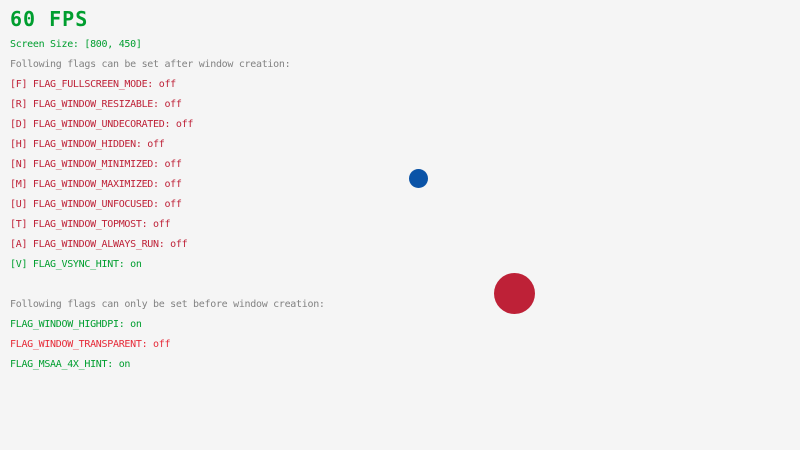 This screenshot has width=800, height=450. I want to click on flag-window-resizable: [R] FLAG_WINDOW_RESIZABLE: off, so click(96, 104).